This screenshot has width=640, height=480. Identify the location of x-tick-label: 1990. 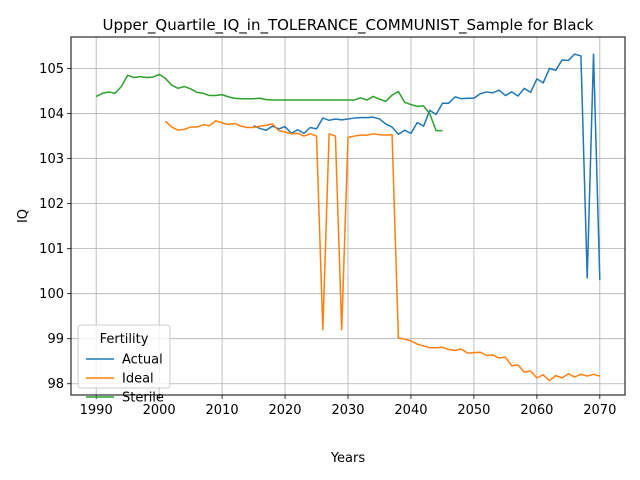
(96, 410).